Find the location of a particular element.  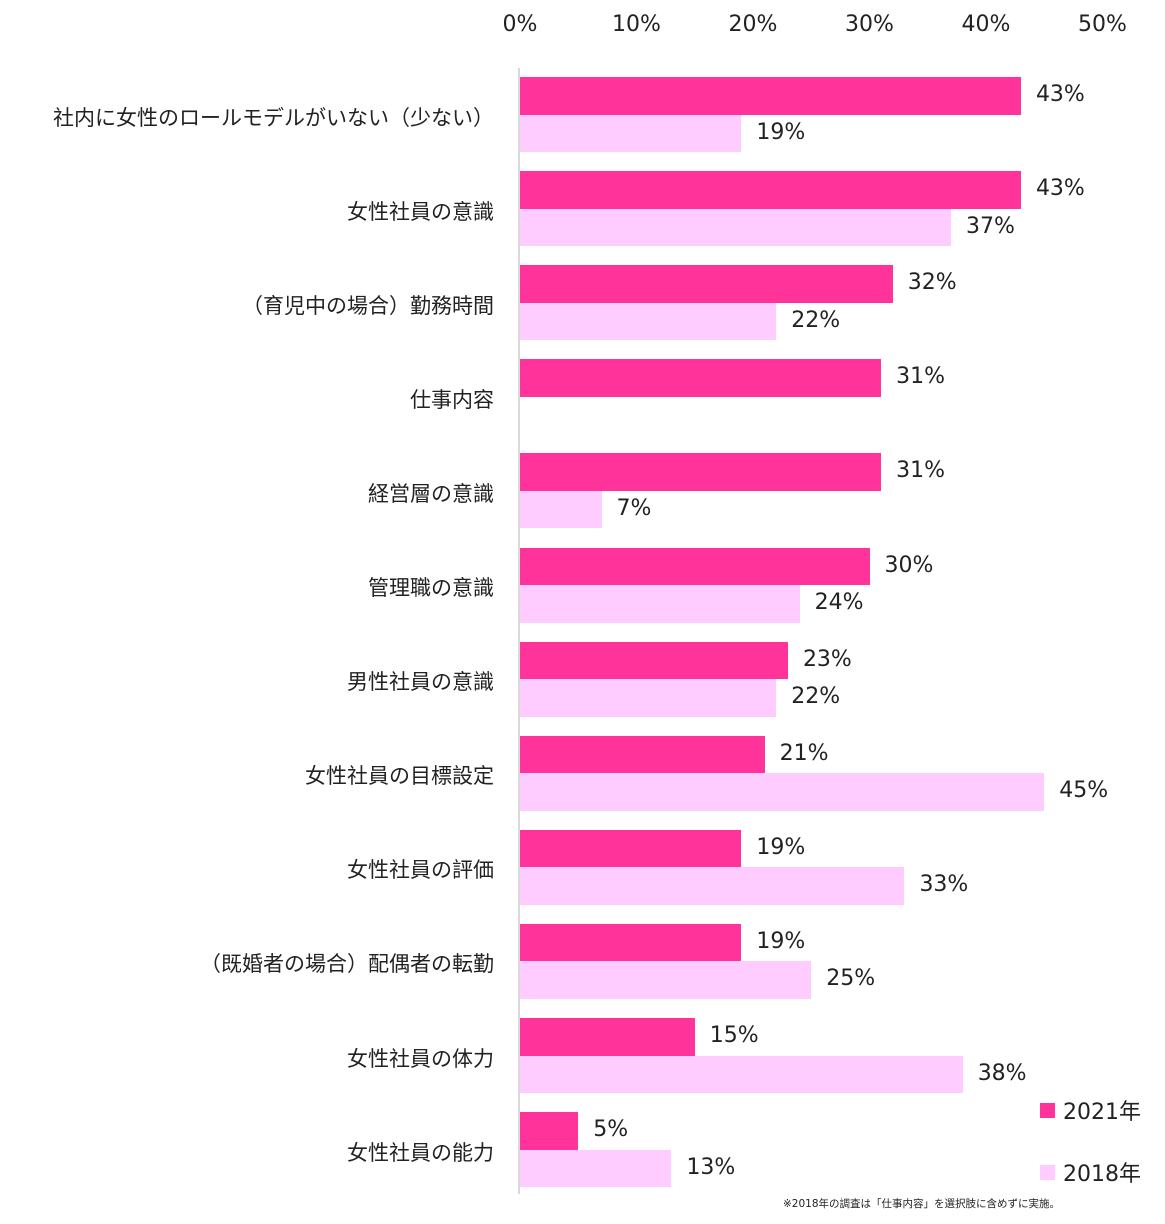

value-label: 37% is located at coordinates (990, 226).